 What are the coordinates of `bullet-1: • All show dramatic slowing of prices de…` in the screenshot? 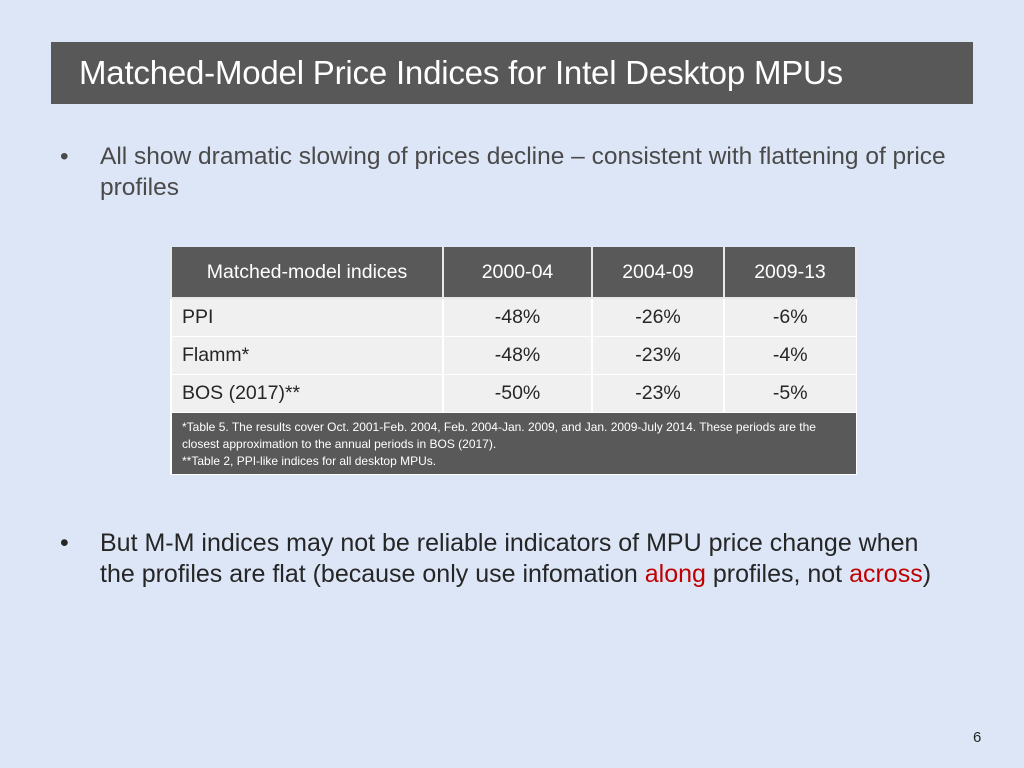 It's located at (525, 172).